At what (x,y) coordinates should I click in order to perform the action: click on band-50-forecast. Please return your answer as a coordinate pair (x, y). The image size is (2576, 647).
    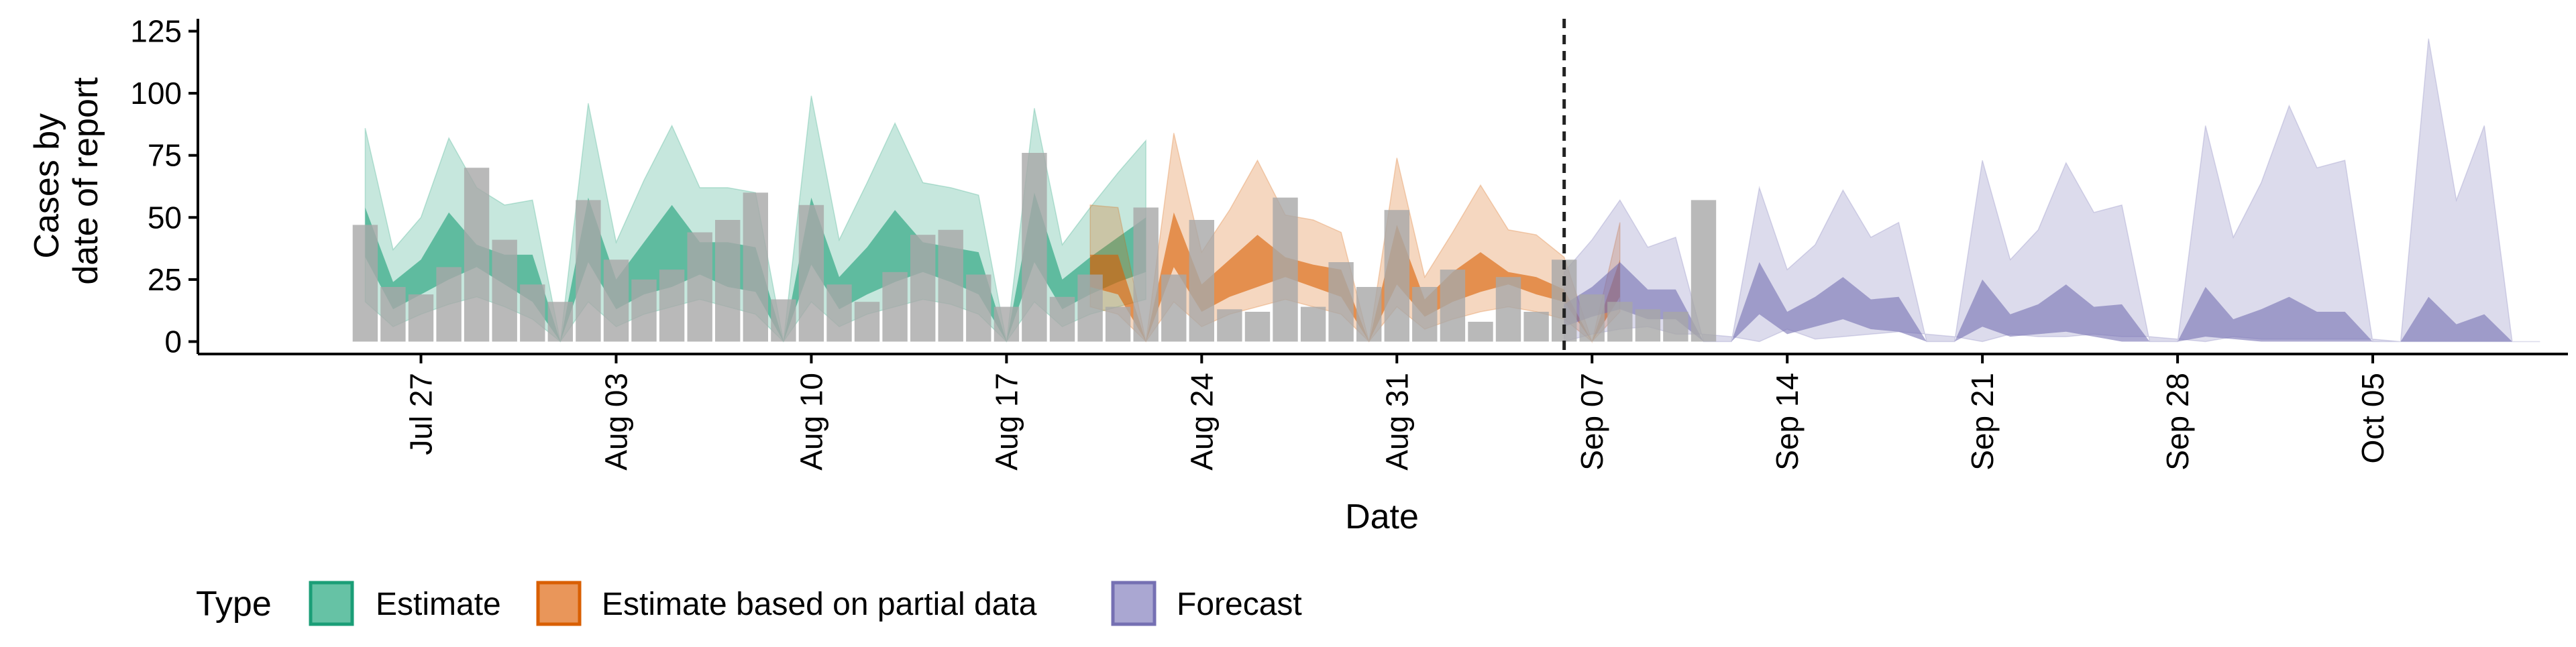
    Looking at the image, I should click on (2052, 302).